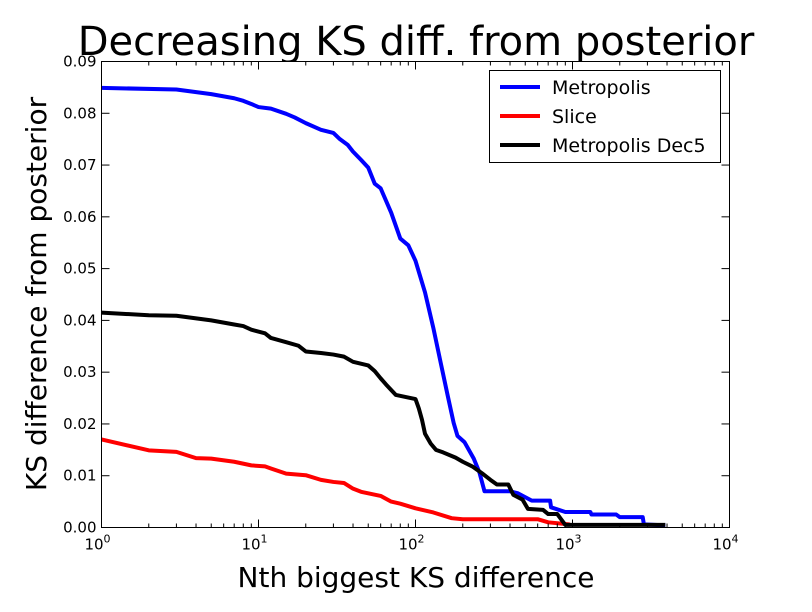 This screenshot has height=612, width=812. What do you see at coordinates (79, 113) in the screenshot?
I see `y-tick-label: 0.08` at bounding box center [79, 113].